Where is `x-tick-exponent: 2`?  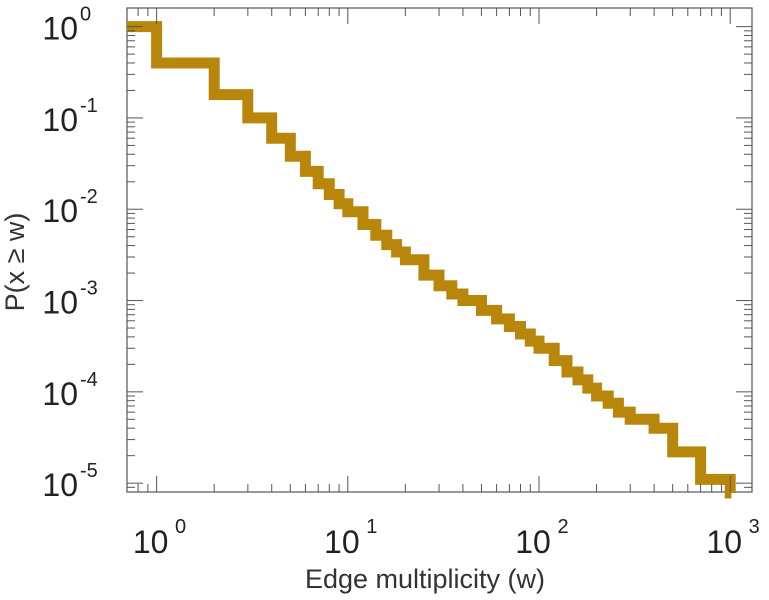 x-tick-exponent: 2 is located at coordinates (562, 527).